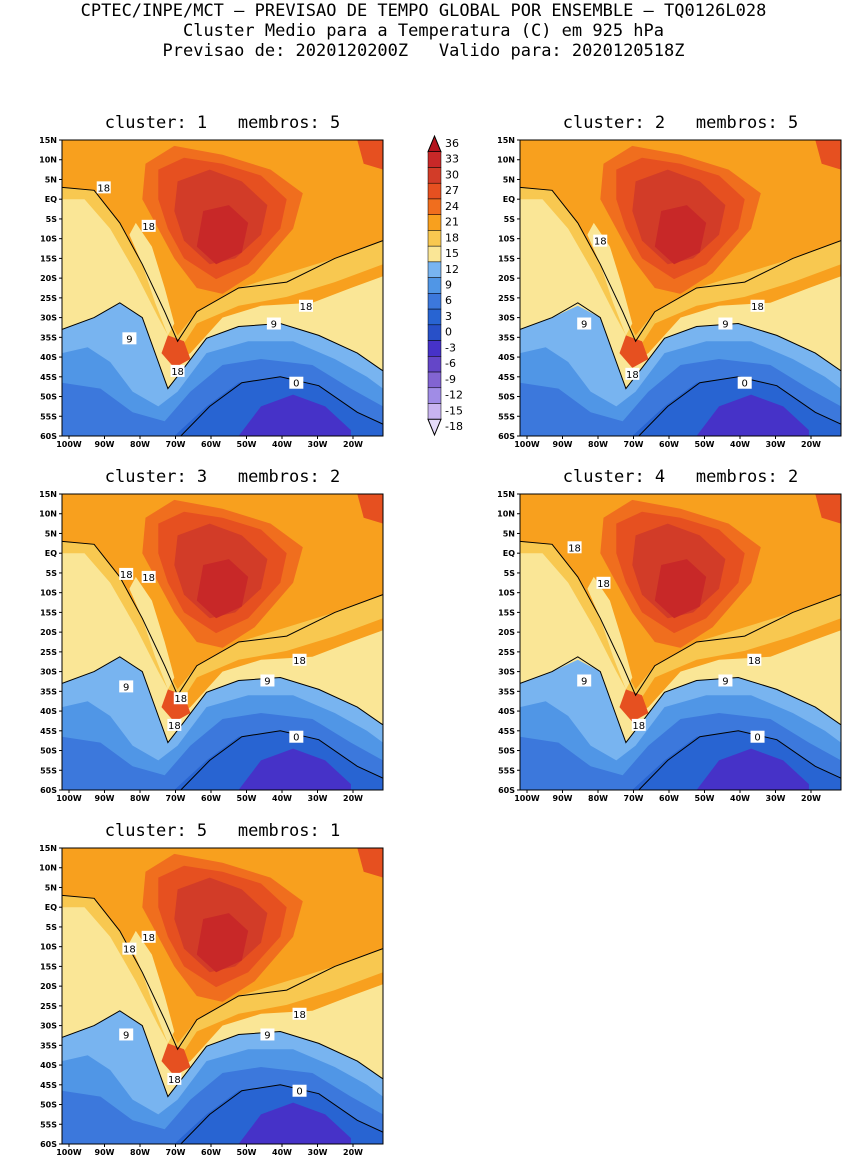 Image resolution: width=847 pixels, height=1157 pixels. I want to click on colorbar-label: -12, so click(454, 395).